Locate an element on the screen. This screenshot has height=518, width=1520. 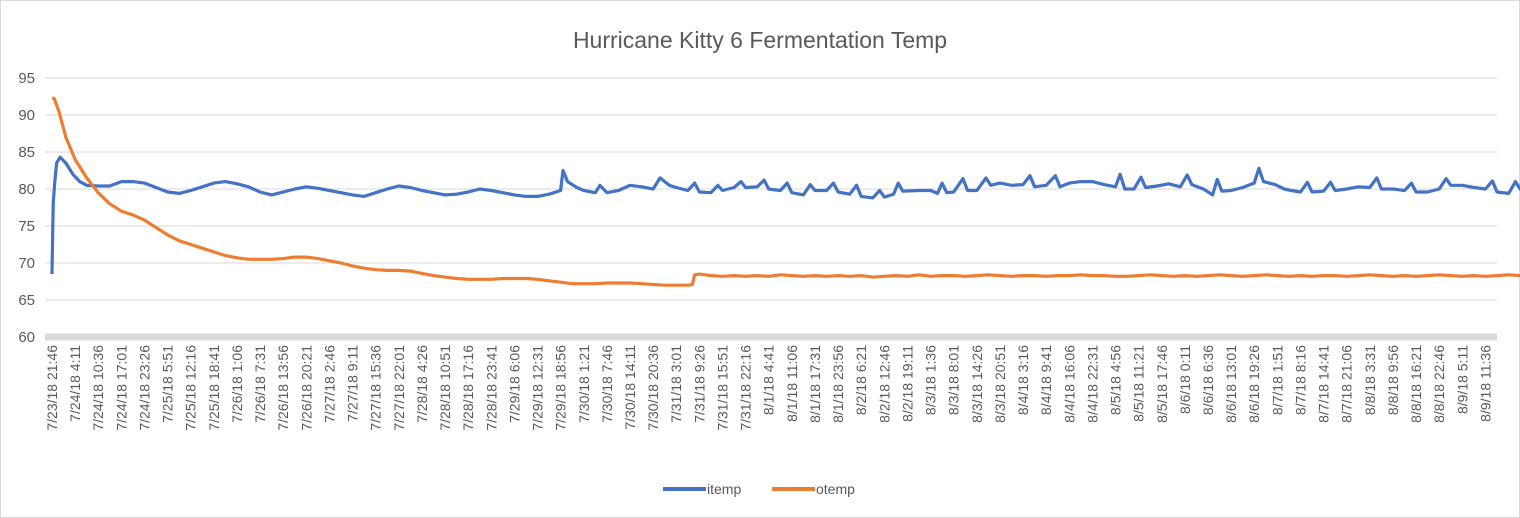
x-tick-label: 7/25/18 12:16 is located at coordinates (191, 388).